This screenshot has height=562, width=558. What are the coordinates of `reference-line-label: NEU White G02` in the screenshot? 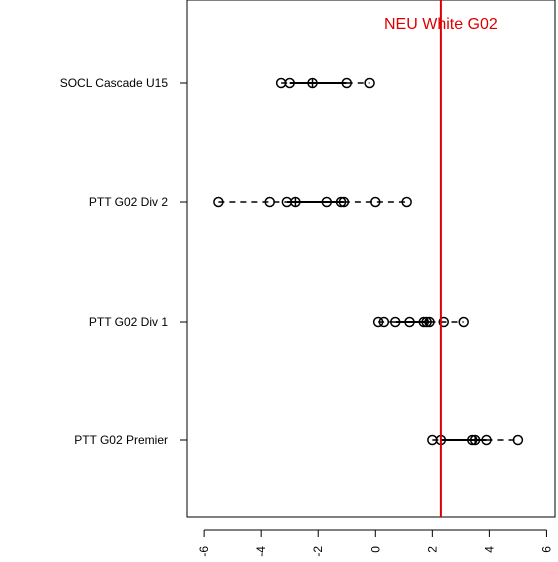 It's located at (441, 24).